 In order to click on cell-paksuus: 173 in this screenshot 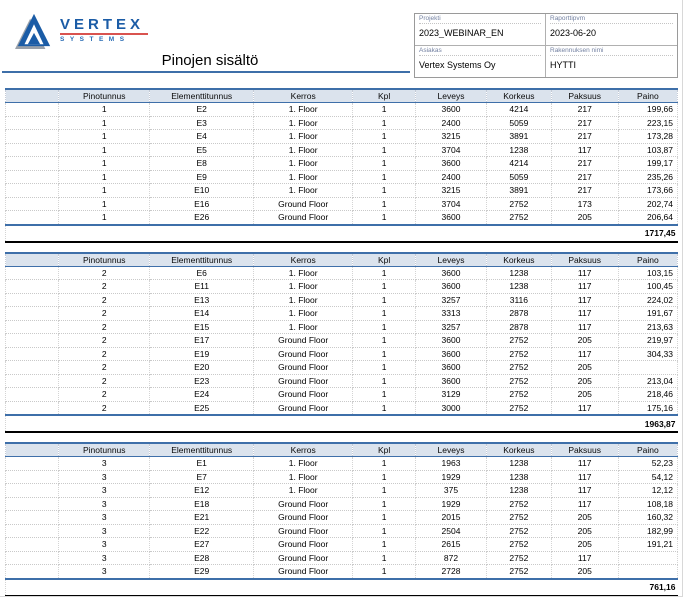, I will do `click(585, 204)`.